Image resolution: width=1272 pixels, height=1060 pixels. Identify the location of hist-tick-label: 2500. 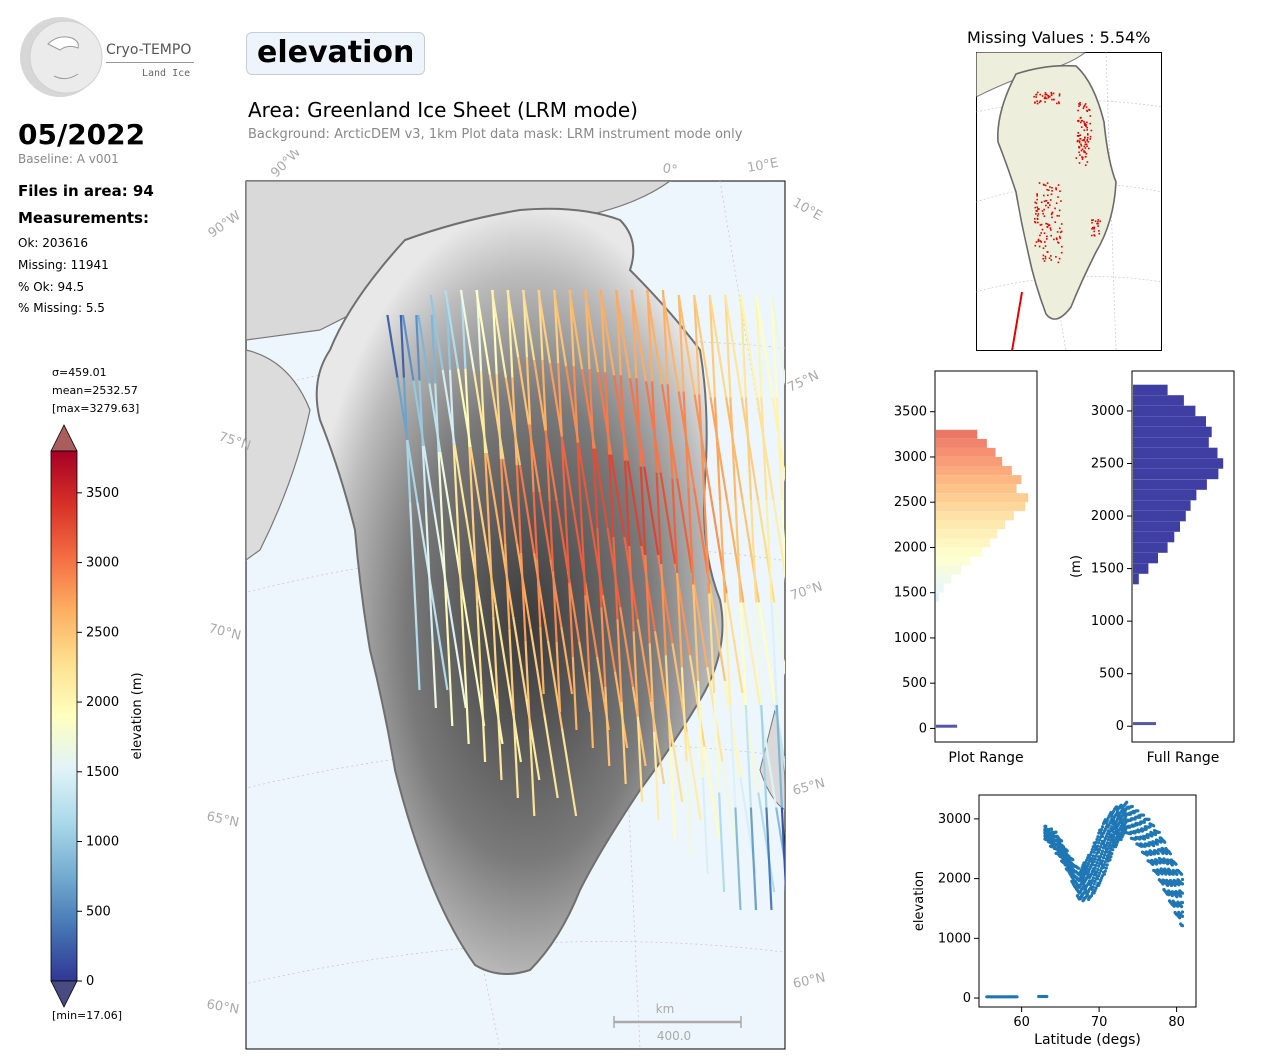
(1107, 463).